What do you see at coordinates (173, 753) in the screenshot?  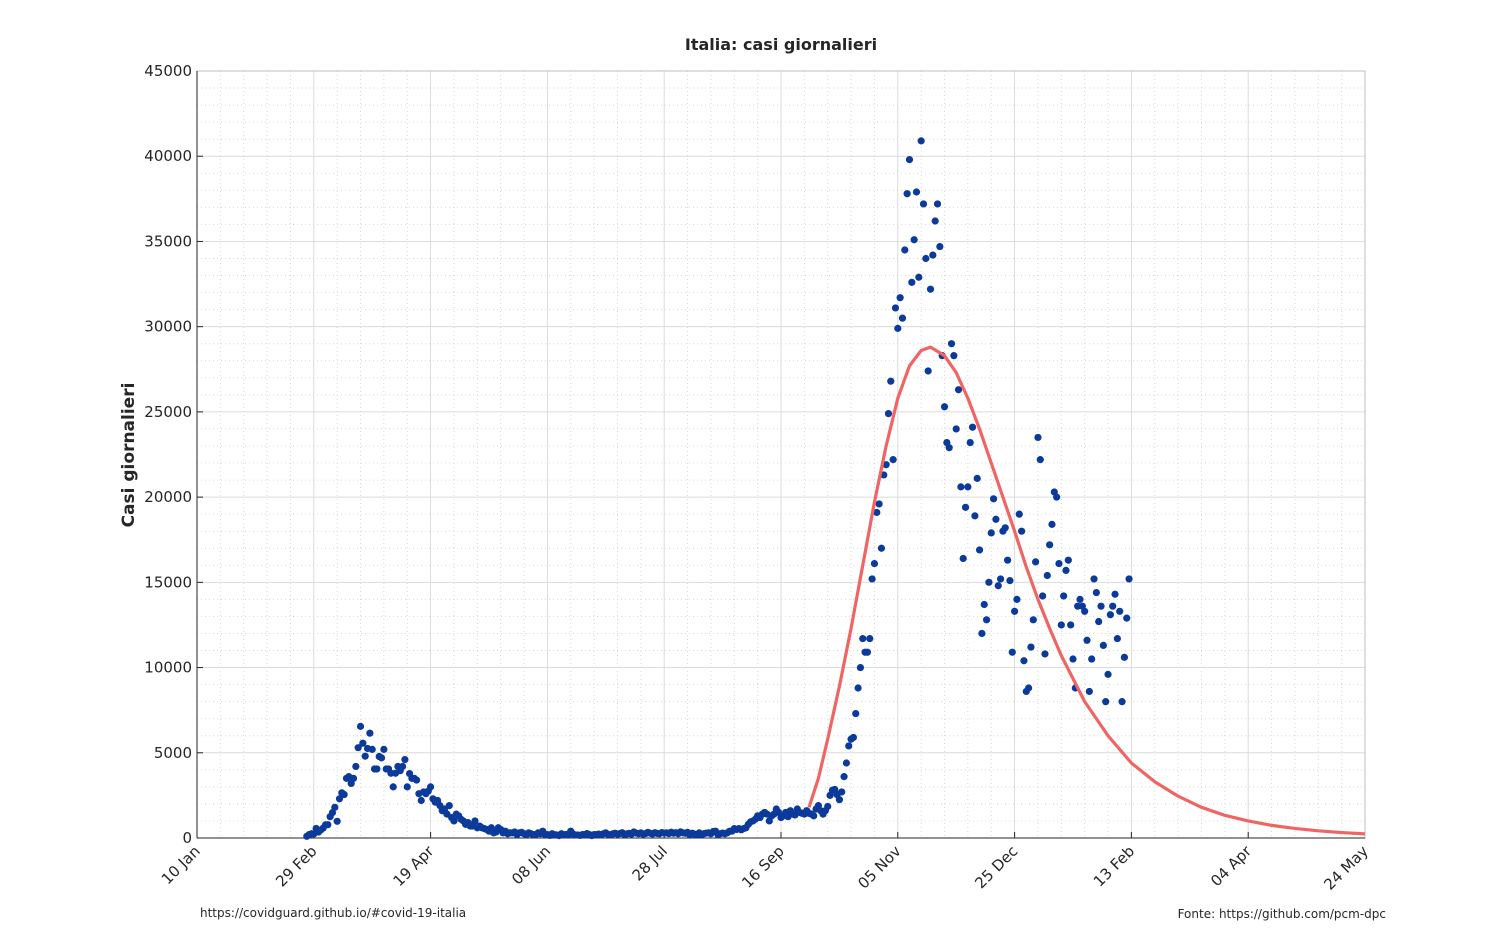 I see `y-tick-label: 5000` at bounding box center [173, 753].